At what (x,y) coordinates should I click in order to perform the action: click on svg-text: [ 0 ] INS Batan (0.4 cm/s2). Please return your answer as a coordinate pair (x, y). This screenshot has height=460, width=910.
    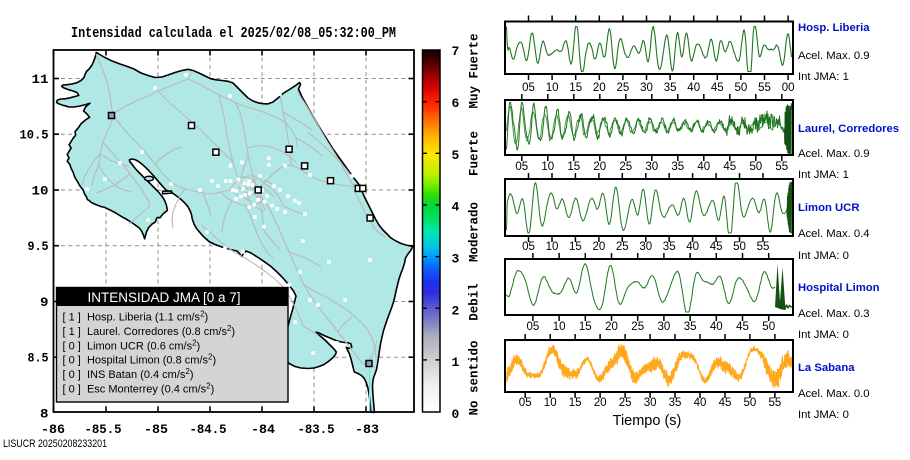
    Looking at the image, I should click on (128, 374).